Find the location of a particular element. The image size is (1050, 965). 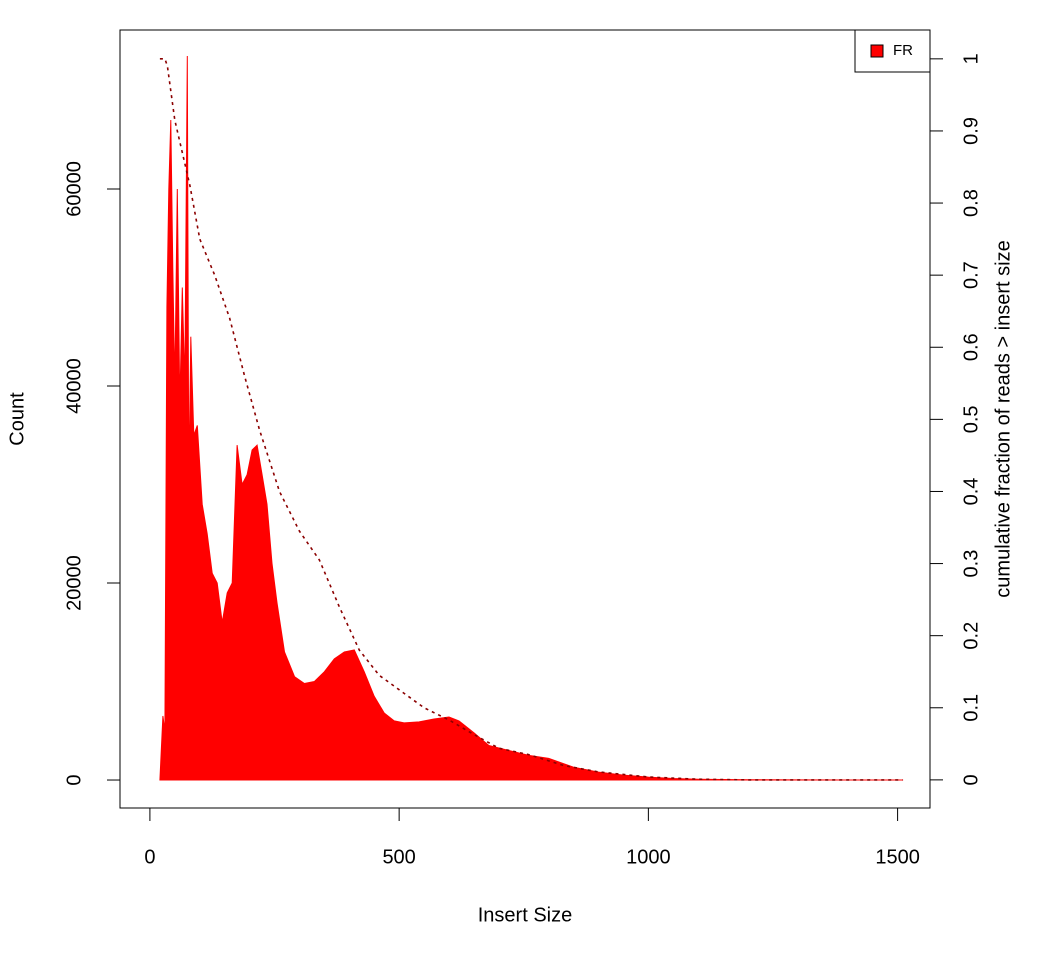

legend-box is located at coordinates (892, 51).